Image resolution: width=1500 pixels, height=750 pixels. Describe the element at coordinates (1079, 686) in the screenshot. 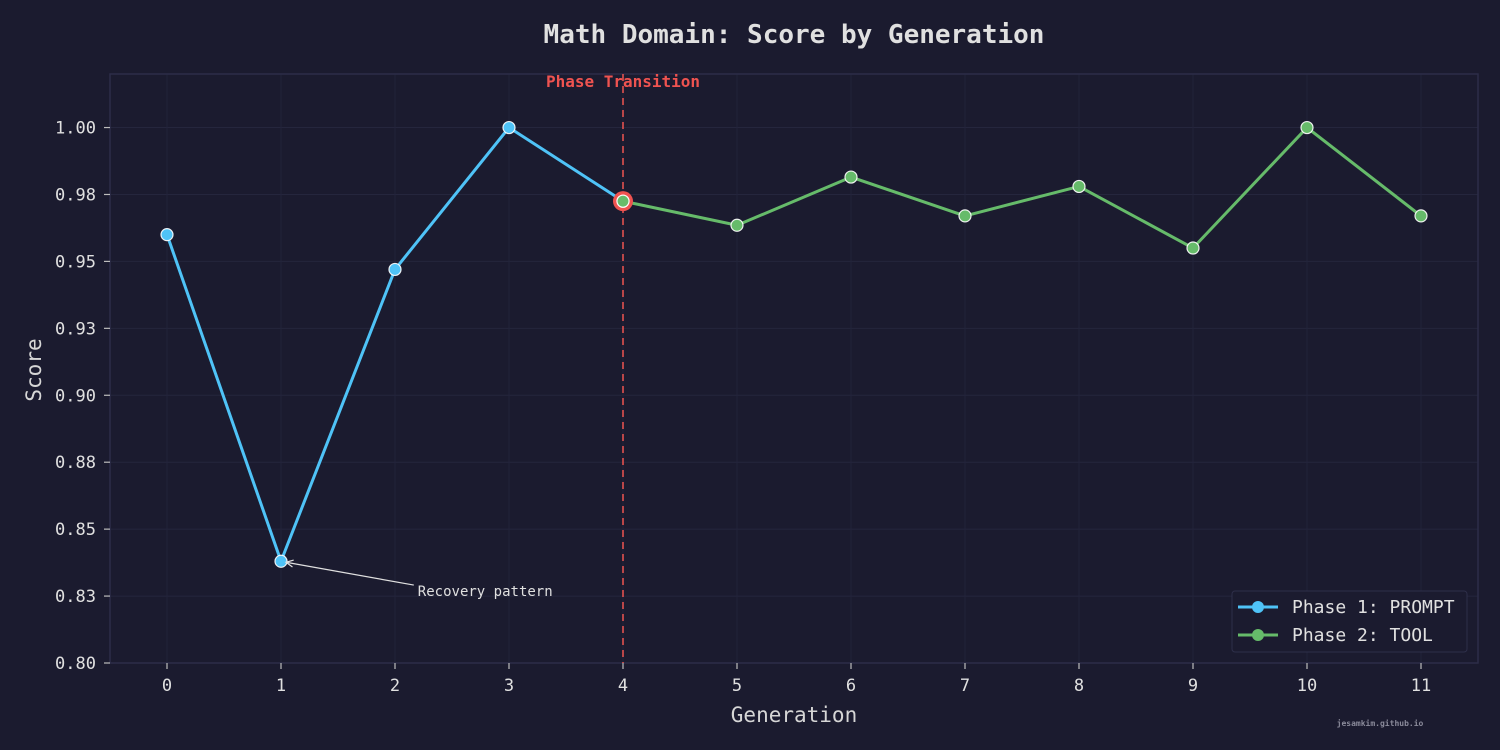

I see `x-tick-label: 8` at that location.